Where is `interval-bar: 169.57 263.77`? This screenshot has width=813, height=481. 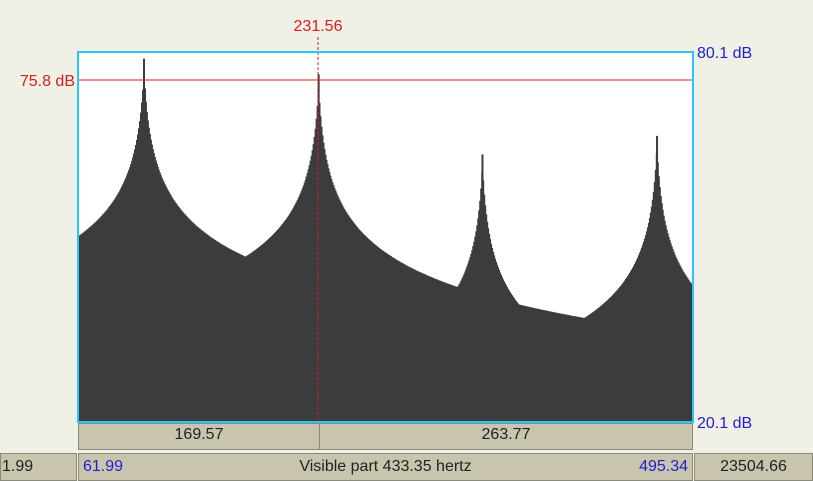 interval-bar: 169.57 263.77 is located at coordinates (385, 436).